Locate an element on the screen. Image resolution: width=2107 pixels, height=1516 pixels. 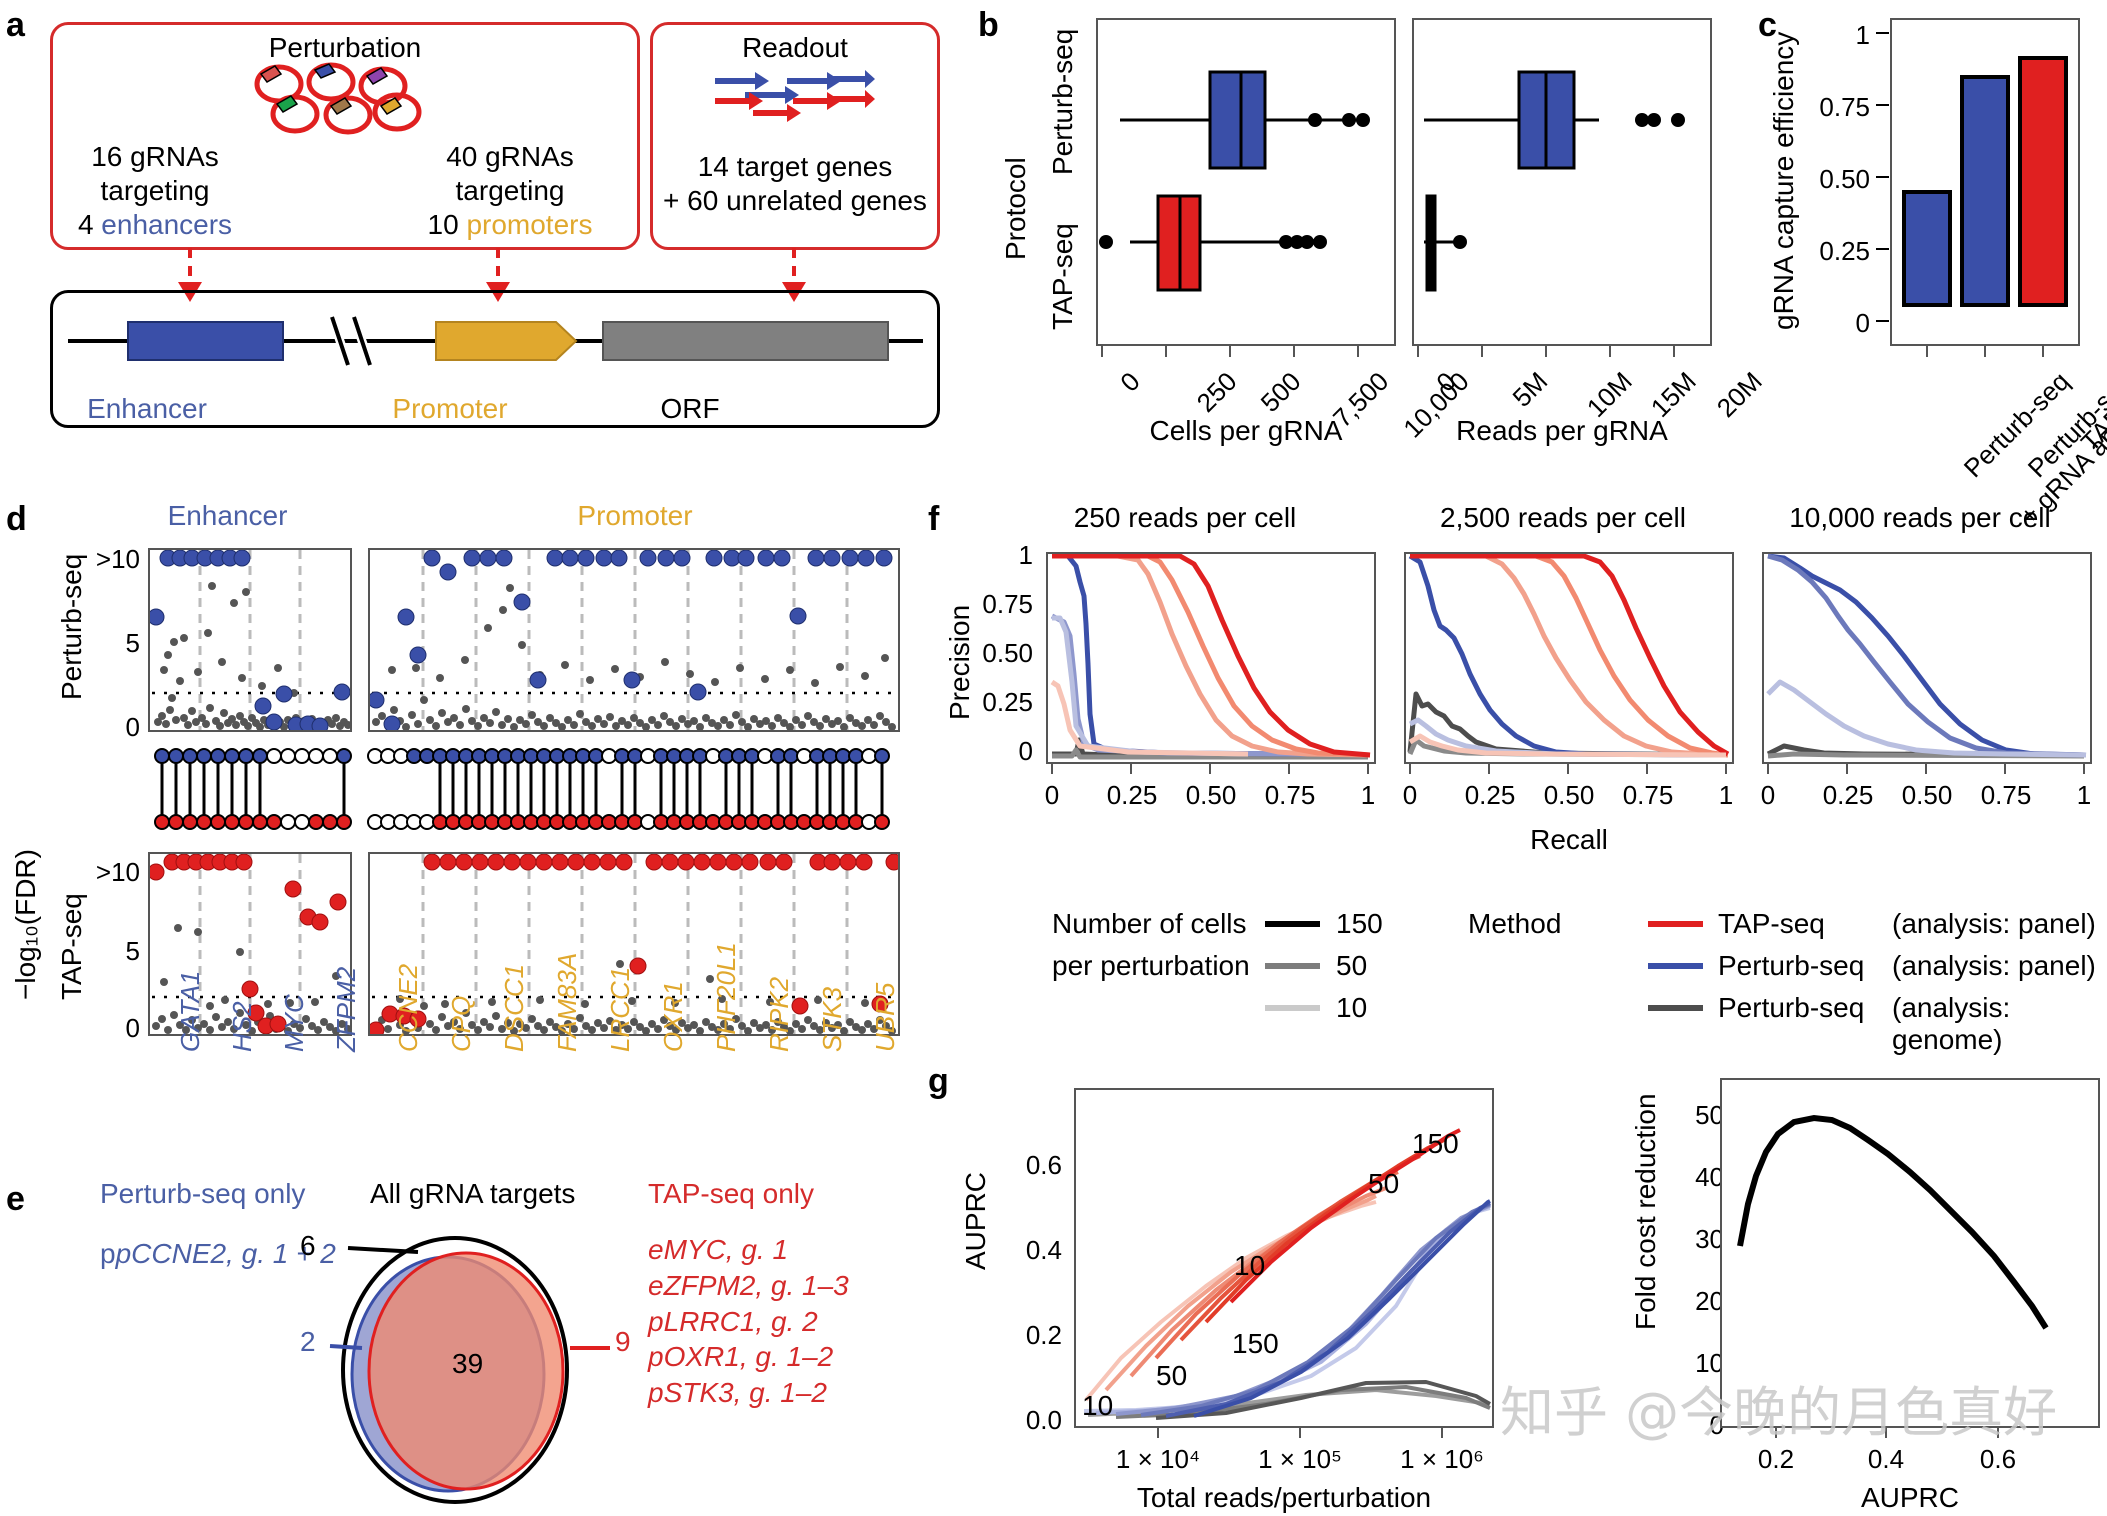
panel-e-letter: e is located at coordinates (15, 1199).